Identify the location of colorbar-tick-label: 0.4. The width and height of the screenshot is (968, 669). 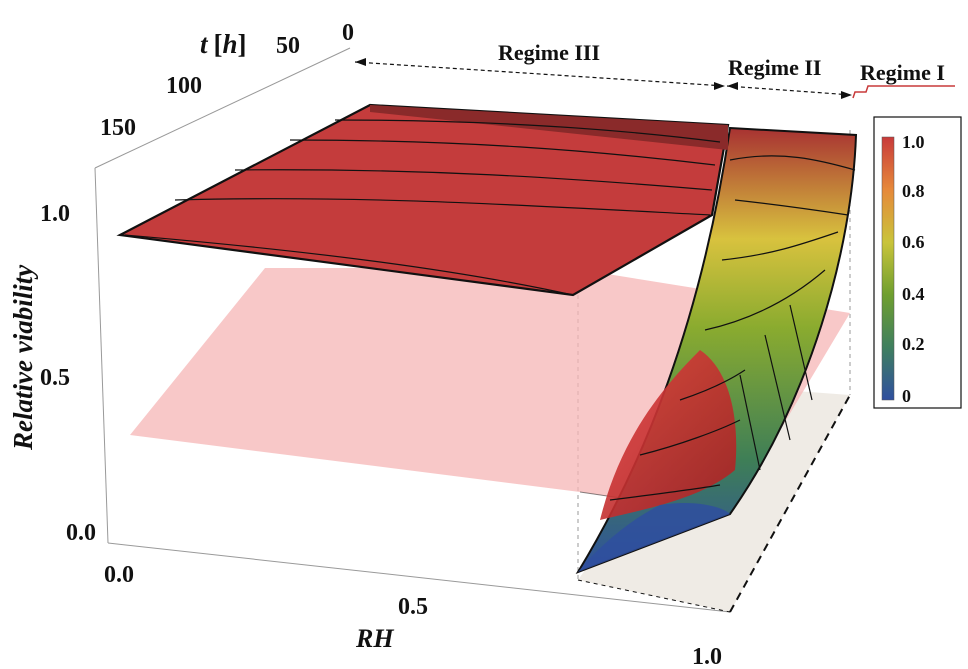
(913, 294).